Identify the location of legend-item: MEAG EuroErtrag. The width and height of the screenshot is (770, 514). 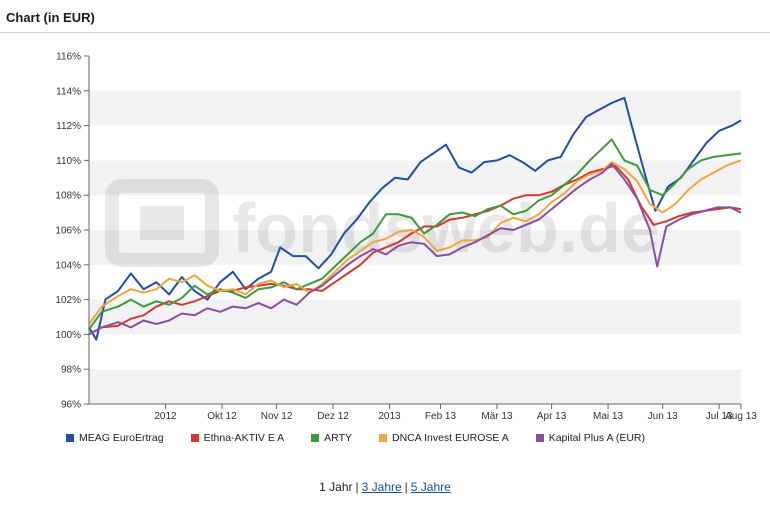
(115, 438).